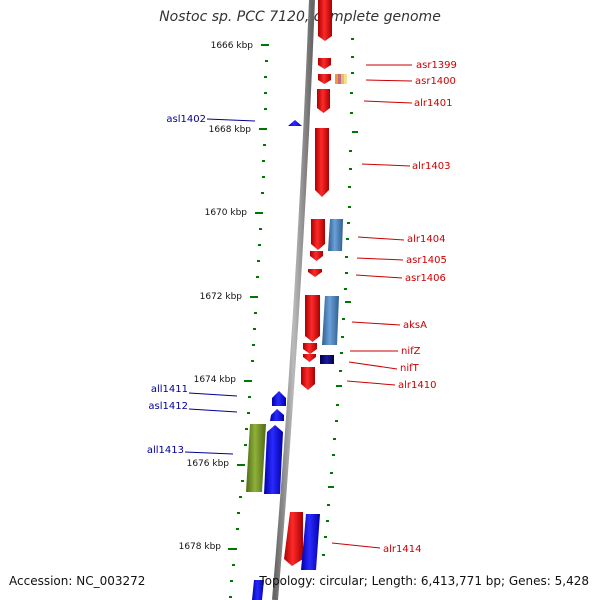 This screenshot has width=600, height=600. Describe the element at coordinates (168, 406) in the screenshot. I see `gene-label-asl1412: asl1412` at that location.